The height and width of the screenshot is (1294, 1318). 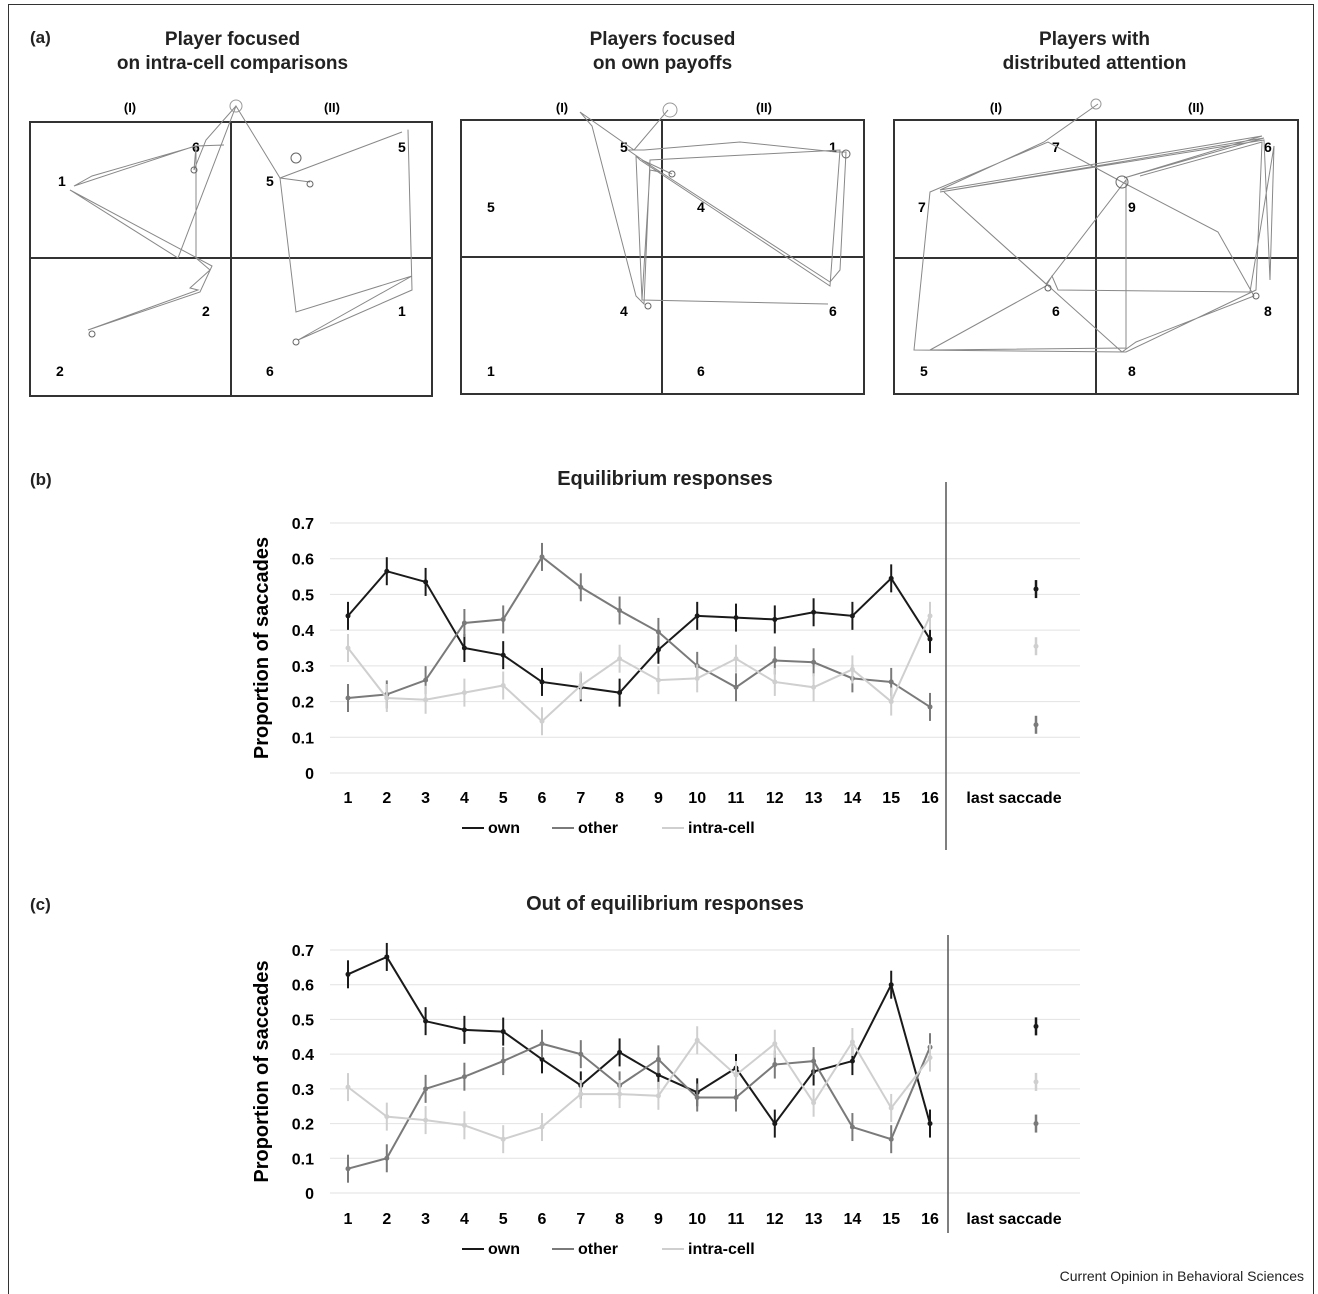 I want to click on grid1-cell: 1, so click(x=402, y=311).